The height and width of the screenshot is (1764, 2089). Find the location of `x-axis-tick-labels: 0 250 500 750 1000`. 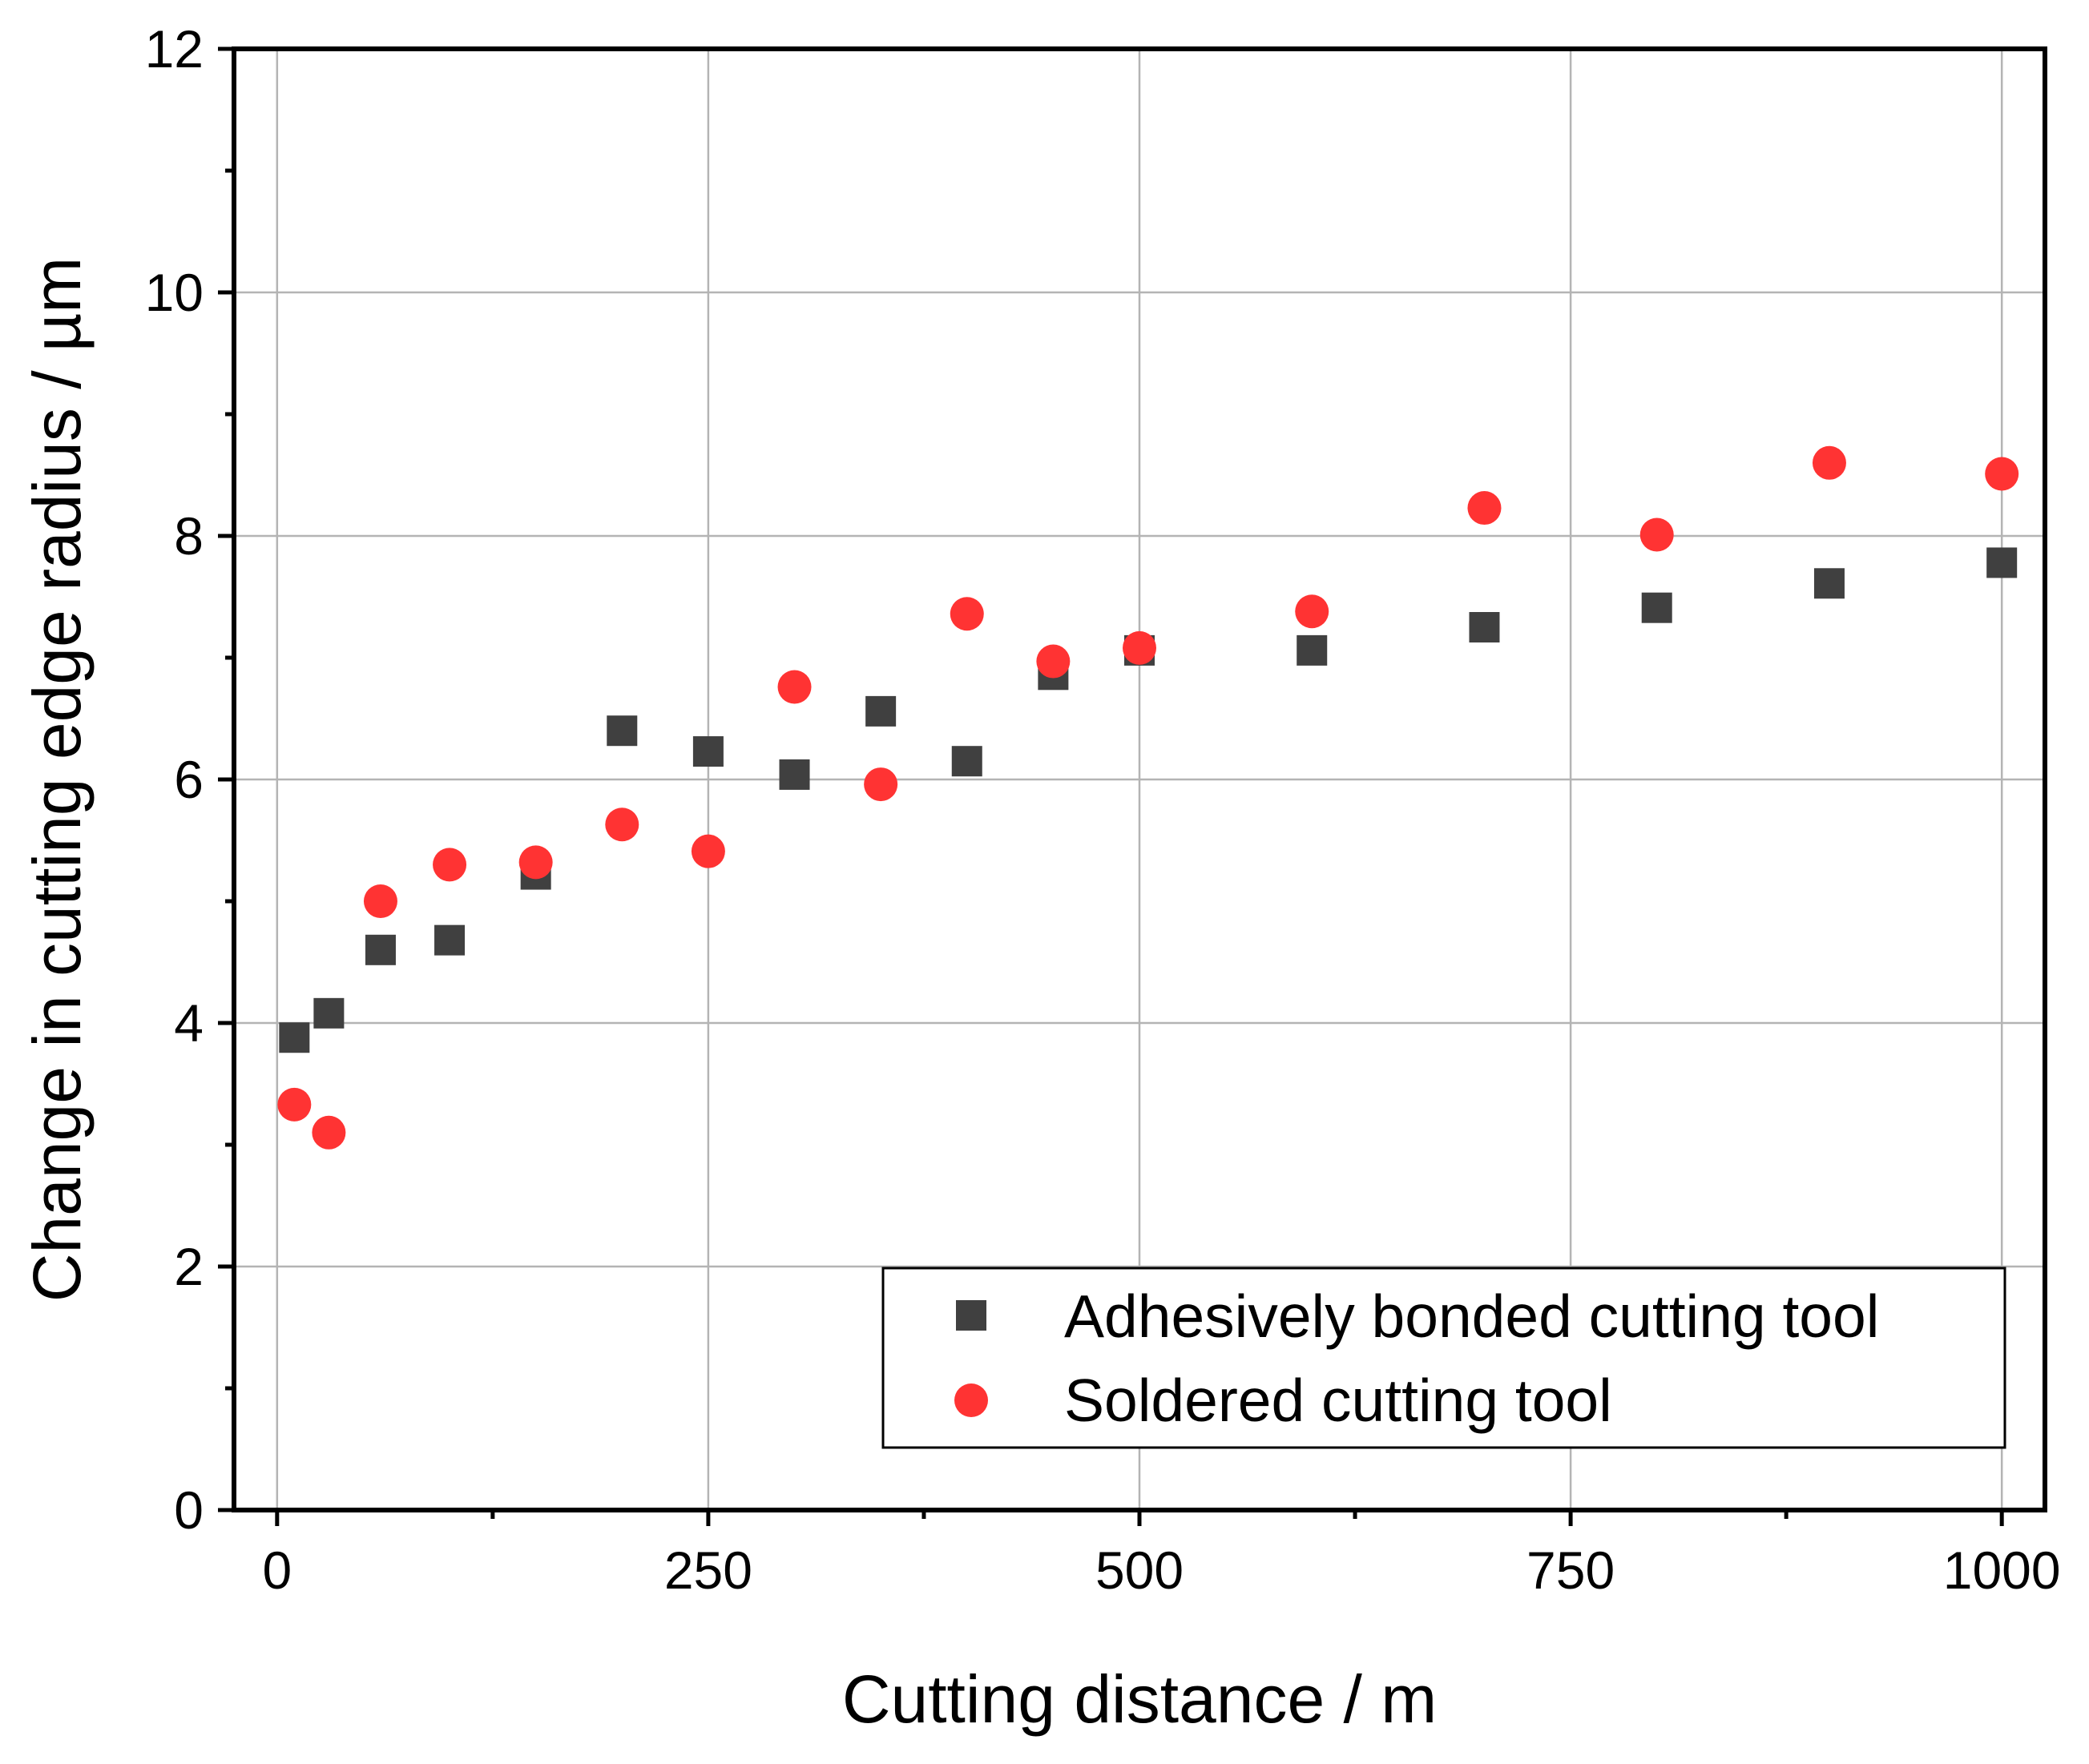

x-axis-tick-labels: 0 250 500 750 1000 is located at coordinates (1161, 1570).